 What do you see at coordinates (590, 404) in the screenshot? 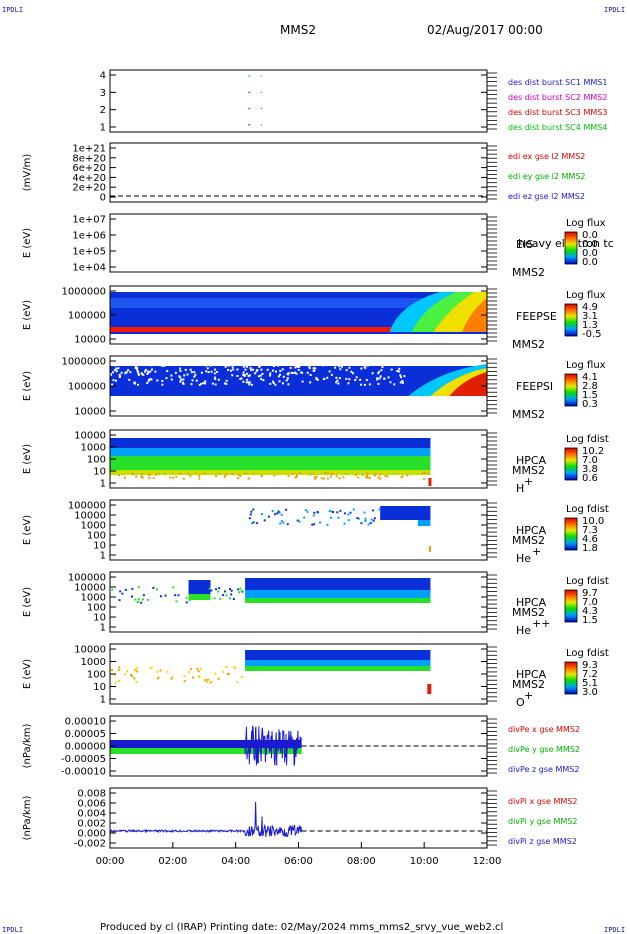
I see `colorbar-tick: 0.3` at bounding box center [590, 404].